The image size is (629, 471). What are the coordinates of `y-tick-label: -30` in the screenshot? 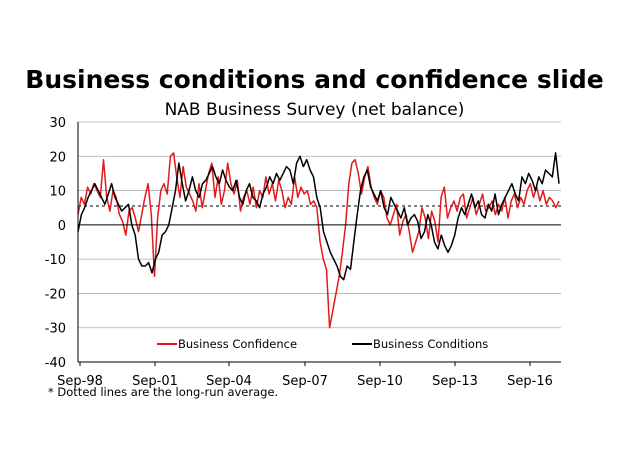 It's located at (55, 329).